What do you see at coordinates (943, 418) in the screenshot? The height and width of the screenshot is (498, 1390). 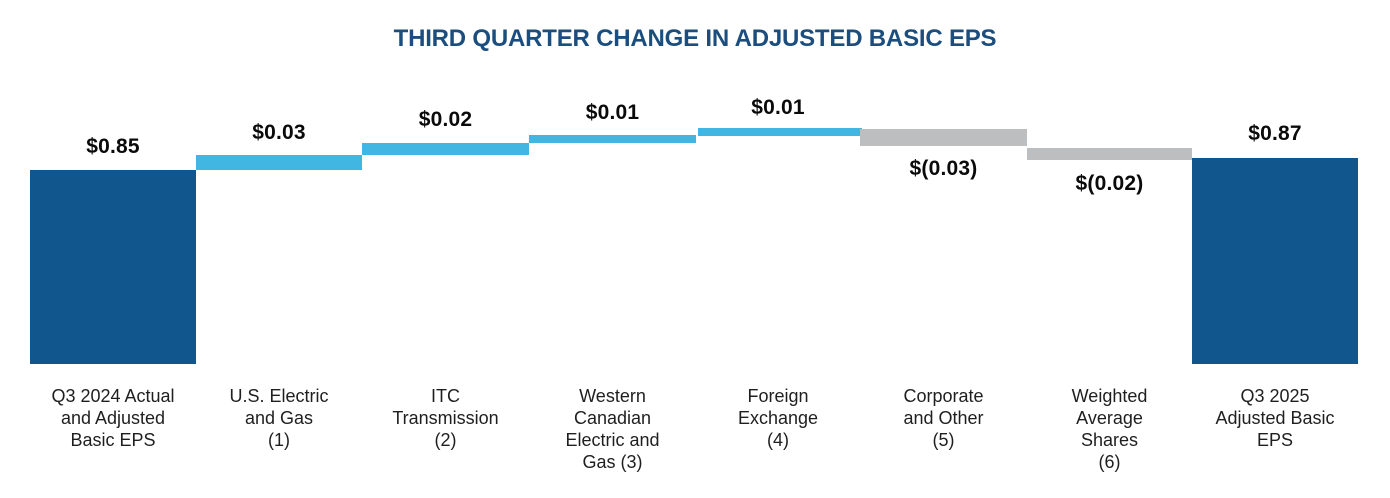 I see `axis-label-corporate-and-other: Corporate and Other (5)` at bounding box center [943, 418].